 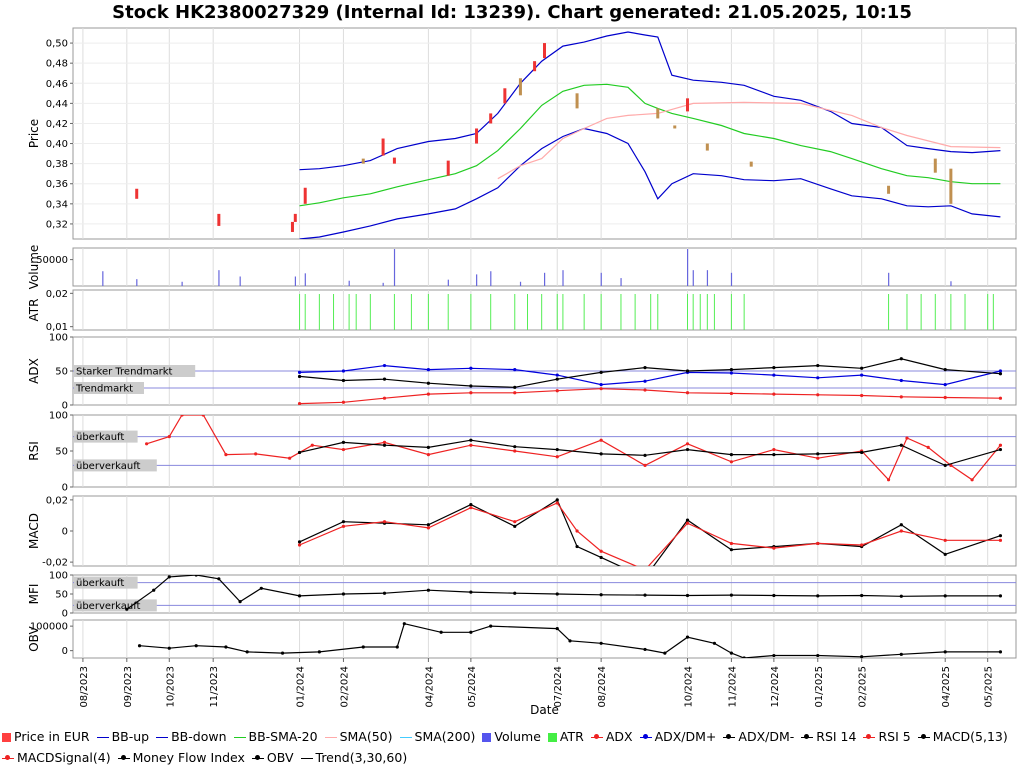 I want to click on legend-item: BB-up, so click(x=122, y=736).